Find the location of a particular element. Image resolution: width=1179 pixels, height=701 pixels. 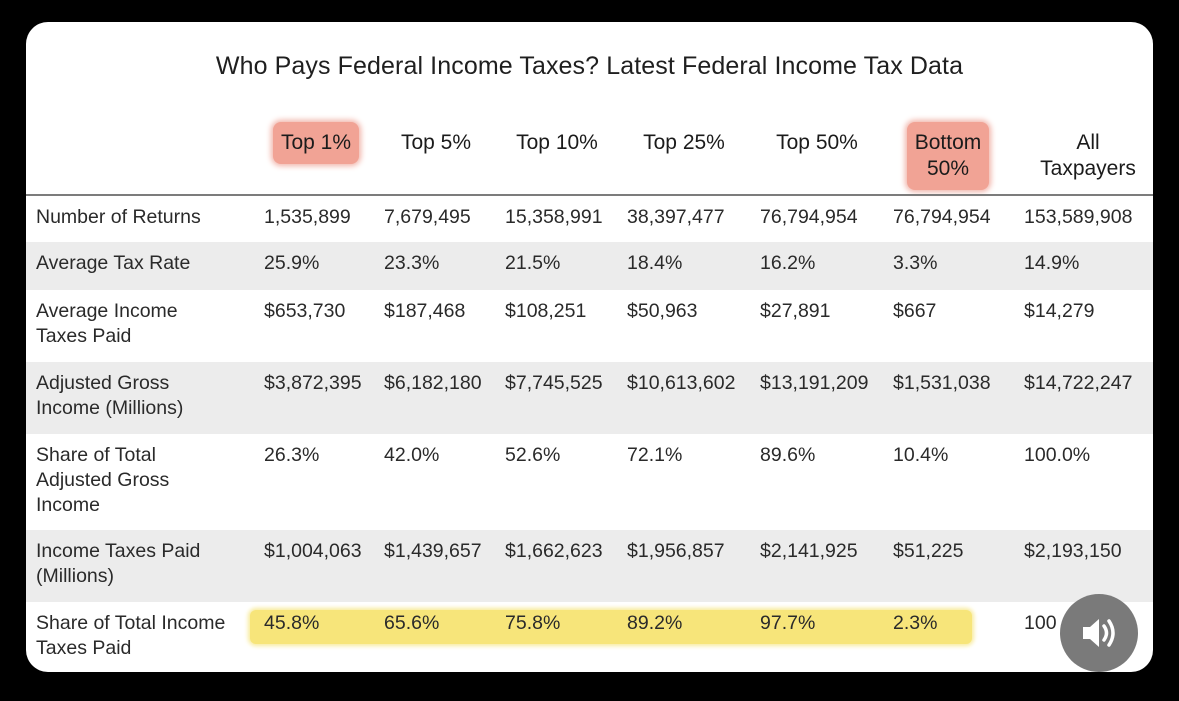

row-label: Share of Total Adjusted Gross Income is located at coordinates (102, 480).